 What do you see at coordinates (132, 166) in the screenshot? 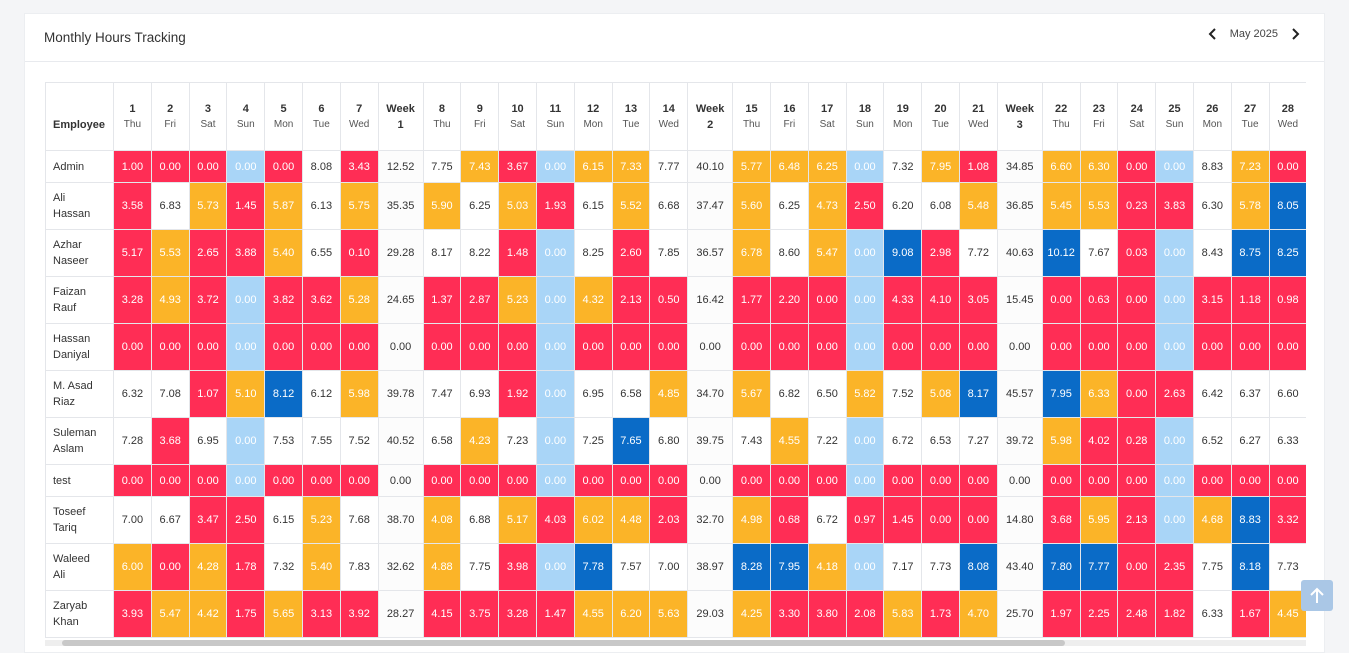
I see `hours-cell: 1.00` at bounding box center [132, 166].